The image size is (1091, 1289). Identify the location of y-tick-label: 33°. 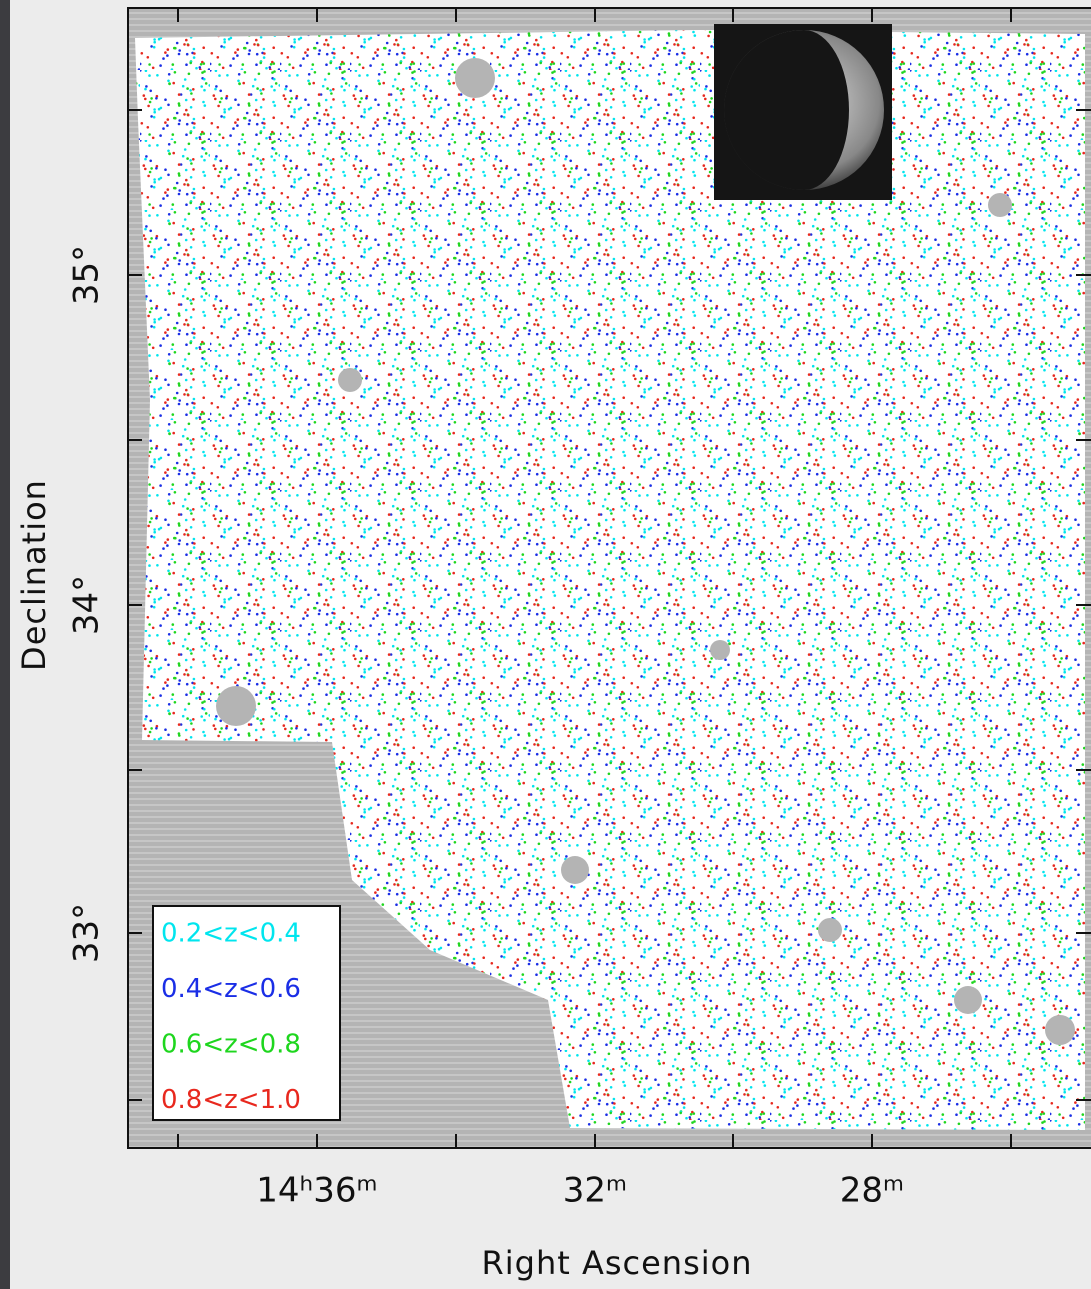
(87, 933).